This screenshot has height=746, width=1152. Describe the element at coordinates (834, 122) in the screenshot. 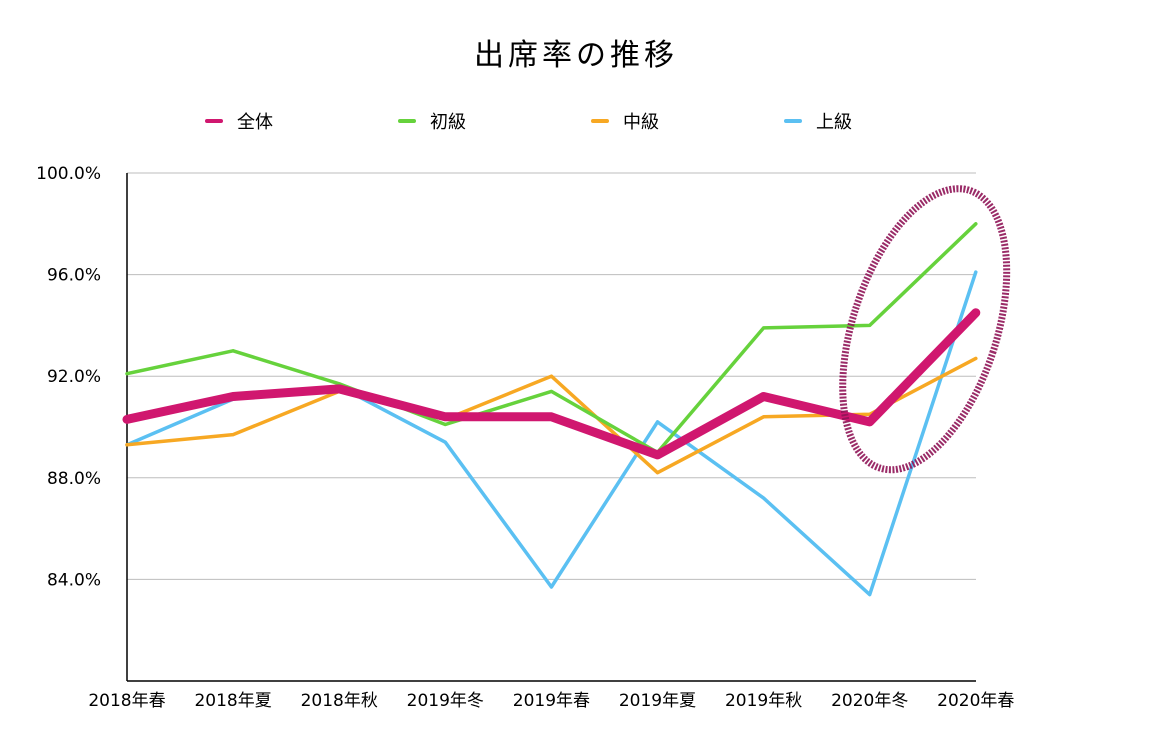

I see `legend-label-3: 上級` at that location.